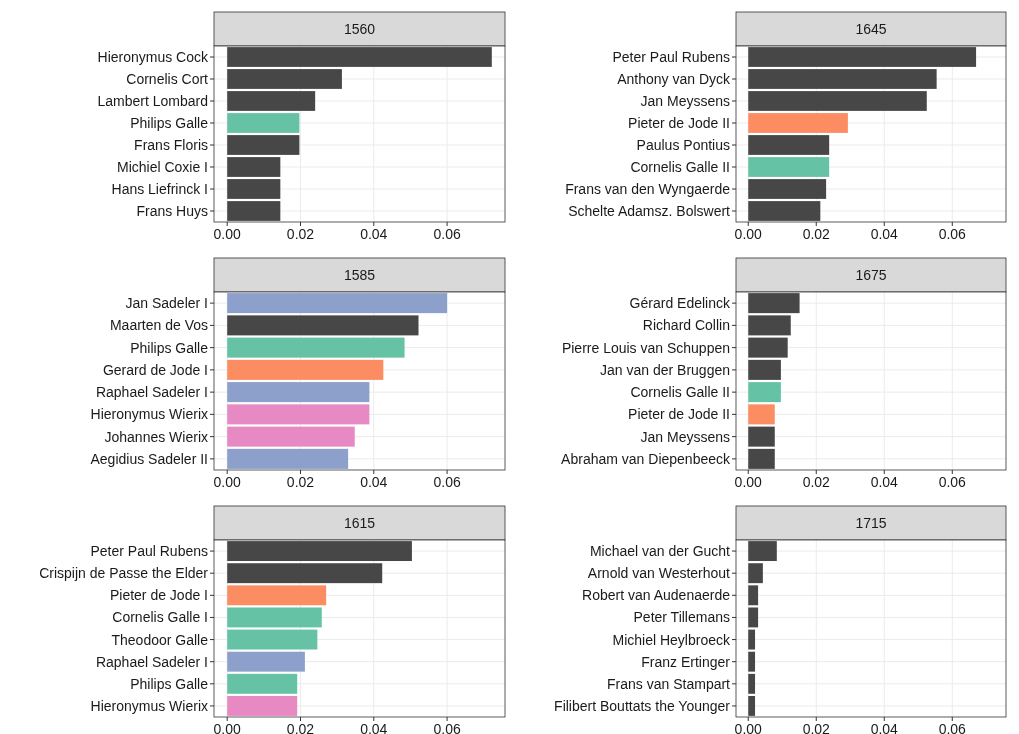  Describe the element at coordinates (656, 595) in the screenshot. I see `y-tick-label: Robert van Audenaerde` at that location.